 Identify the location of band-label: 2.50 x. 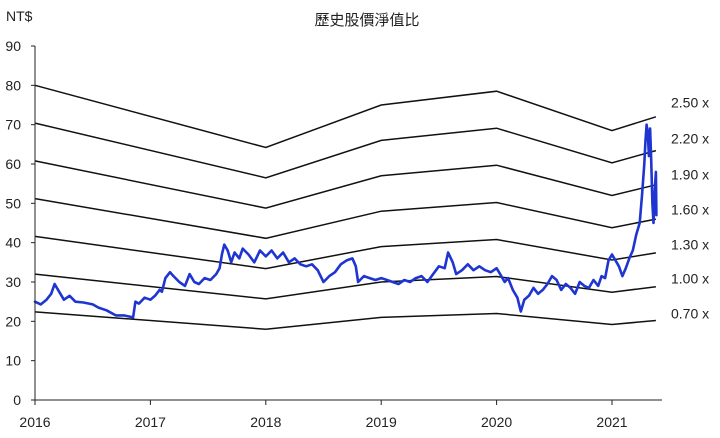
(690, 103).